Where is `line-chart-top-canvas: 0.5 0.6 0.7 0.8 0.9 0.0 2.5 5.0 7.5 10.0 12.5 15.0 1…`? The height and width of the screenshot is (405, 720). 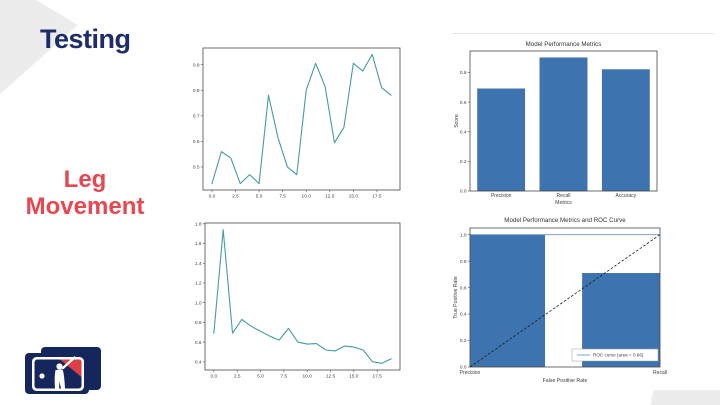
line-chart-top-canvas: 0.5 0.6 0.7 0.8 0.9 0.0 2.5 5.0 7.5 10.0 12.5 15.0 1… is located at coordinates (297, 123).